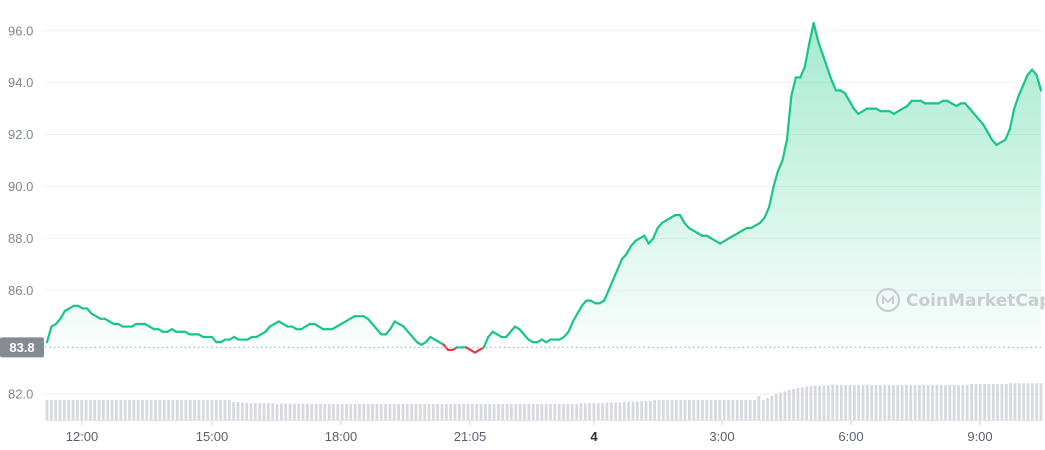  Describe the element at coordinates (544, 401) in the screenshot. I see `volume-bars` at that location.